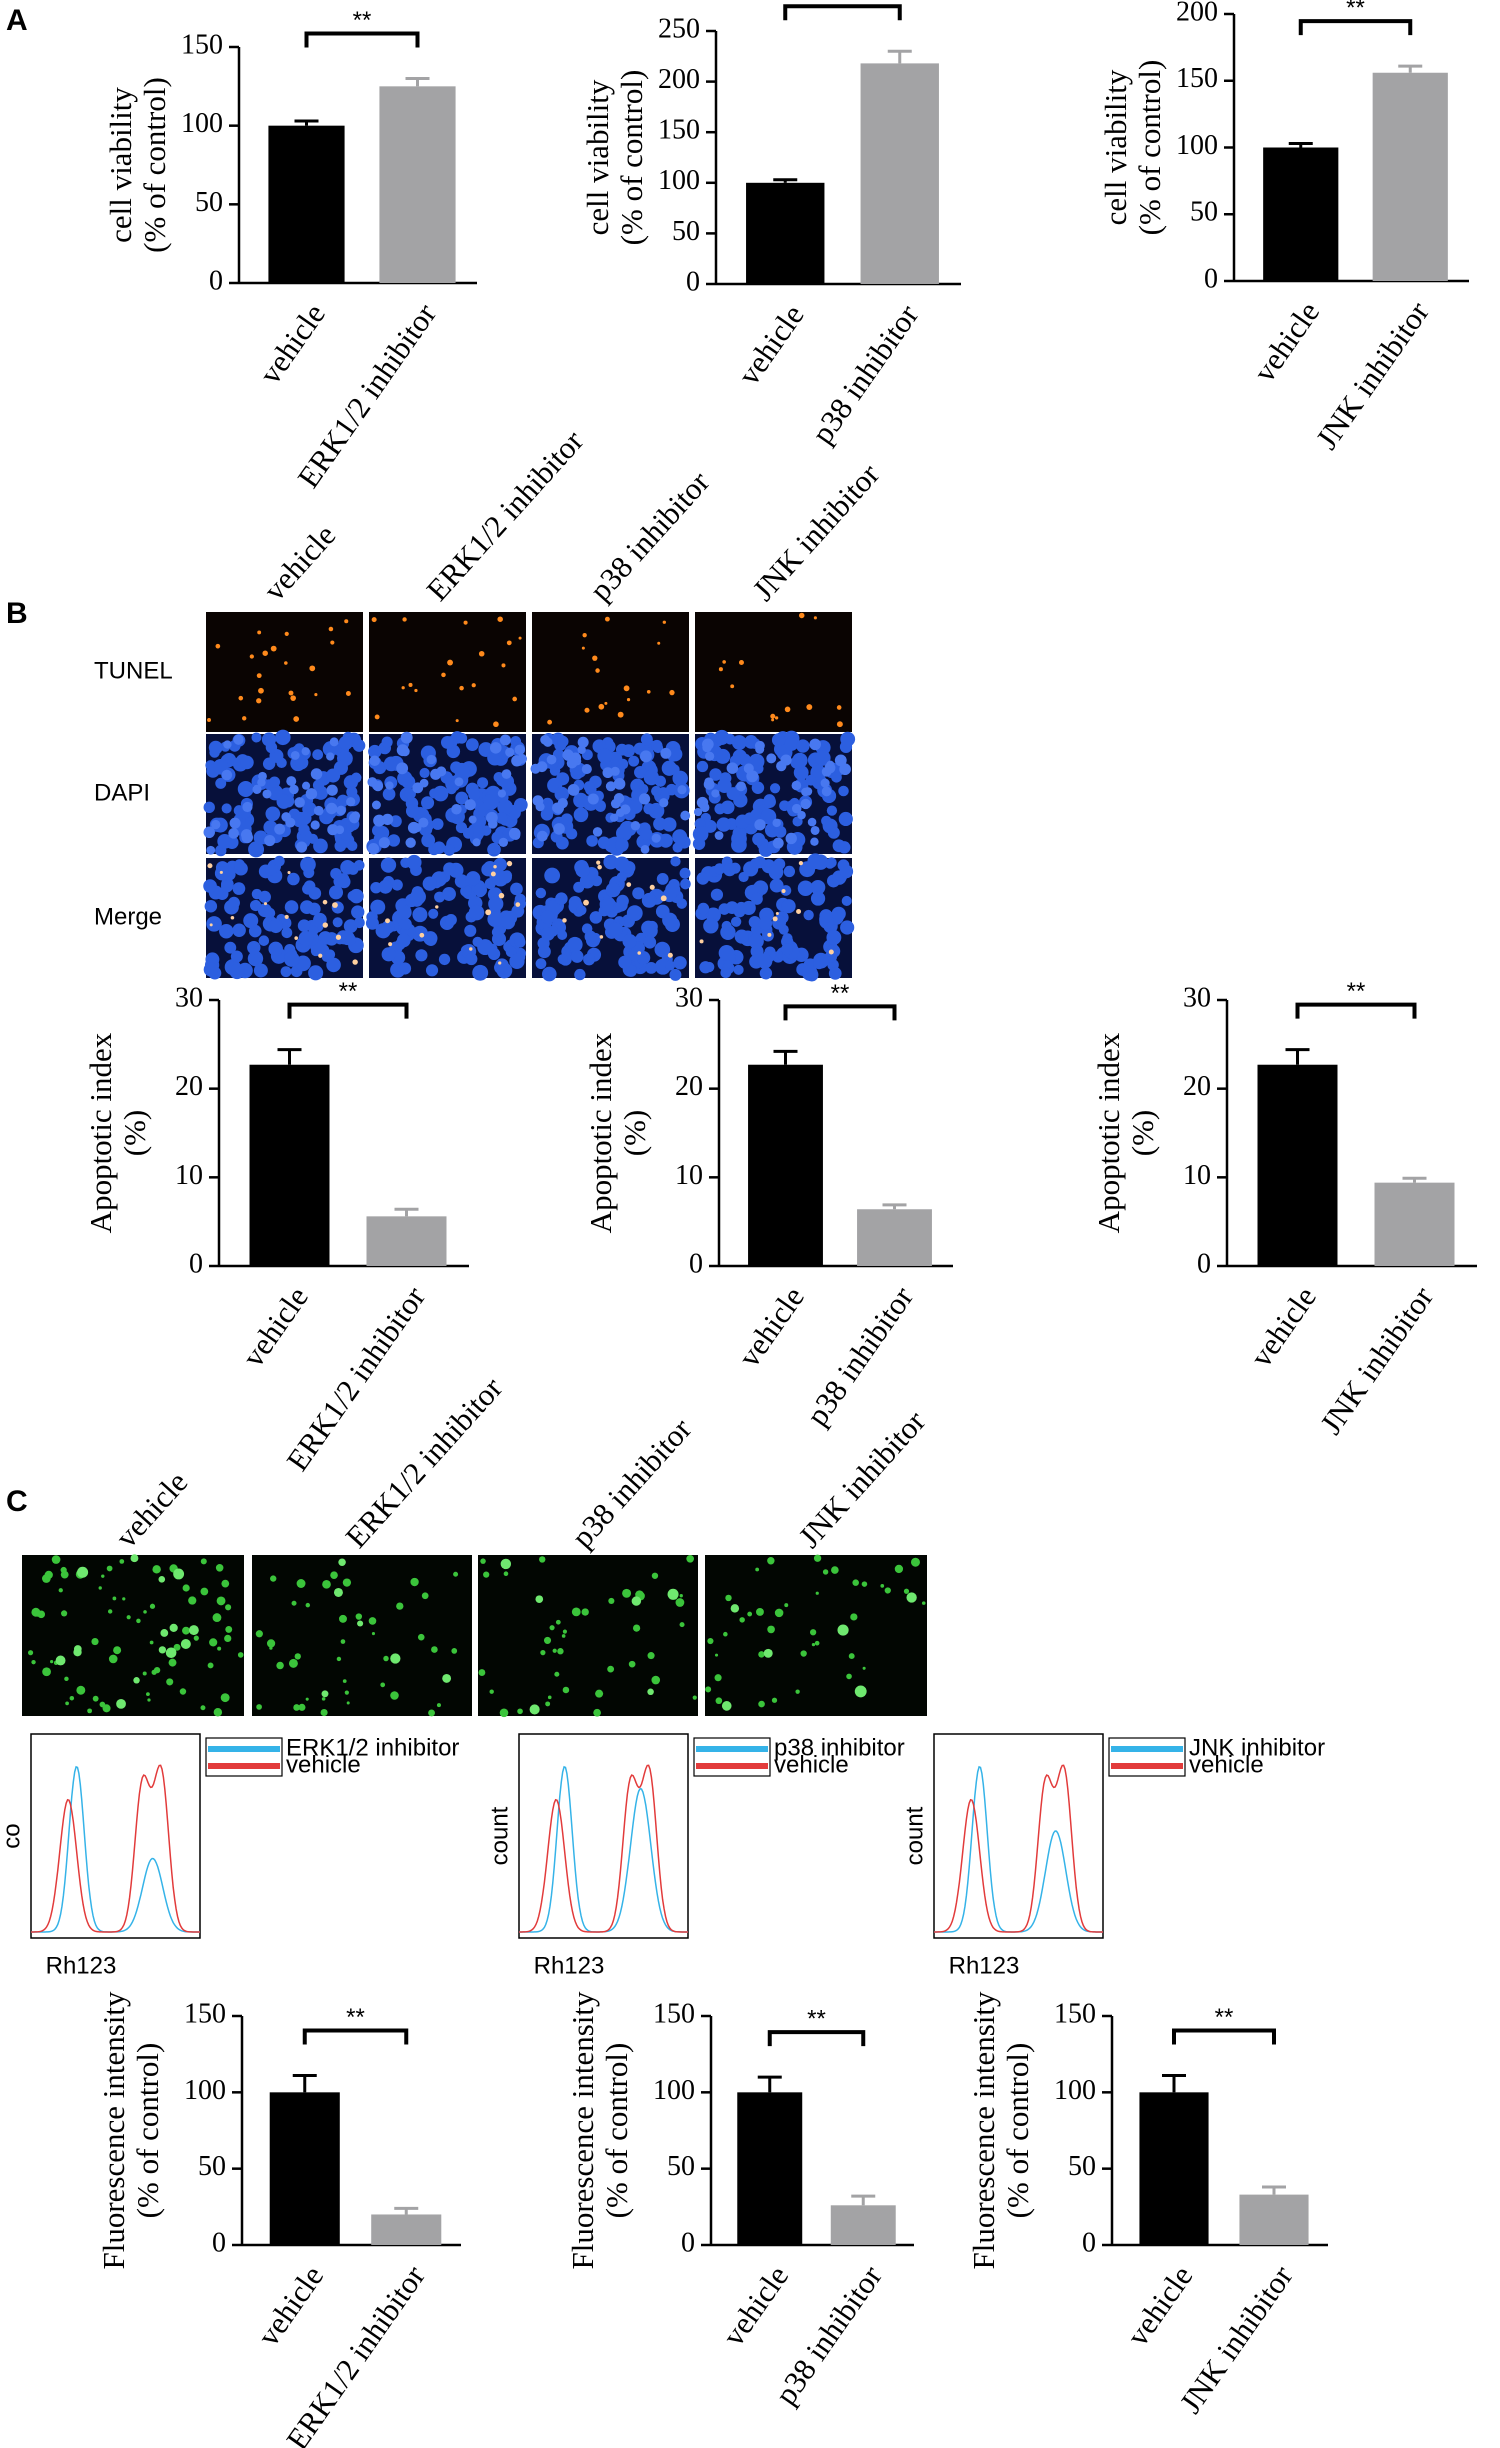 This screenshot has height=2448, width=1500. I want to click on y-tick-label: 100, so click(679, 180).